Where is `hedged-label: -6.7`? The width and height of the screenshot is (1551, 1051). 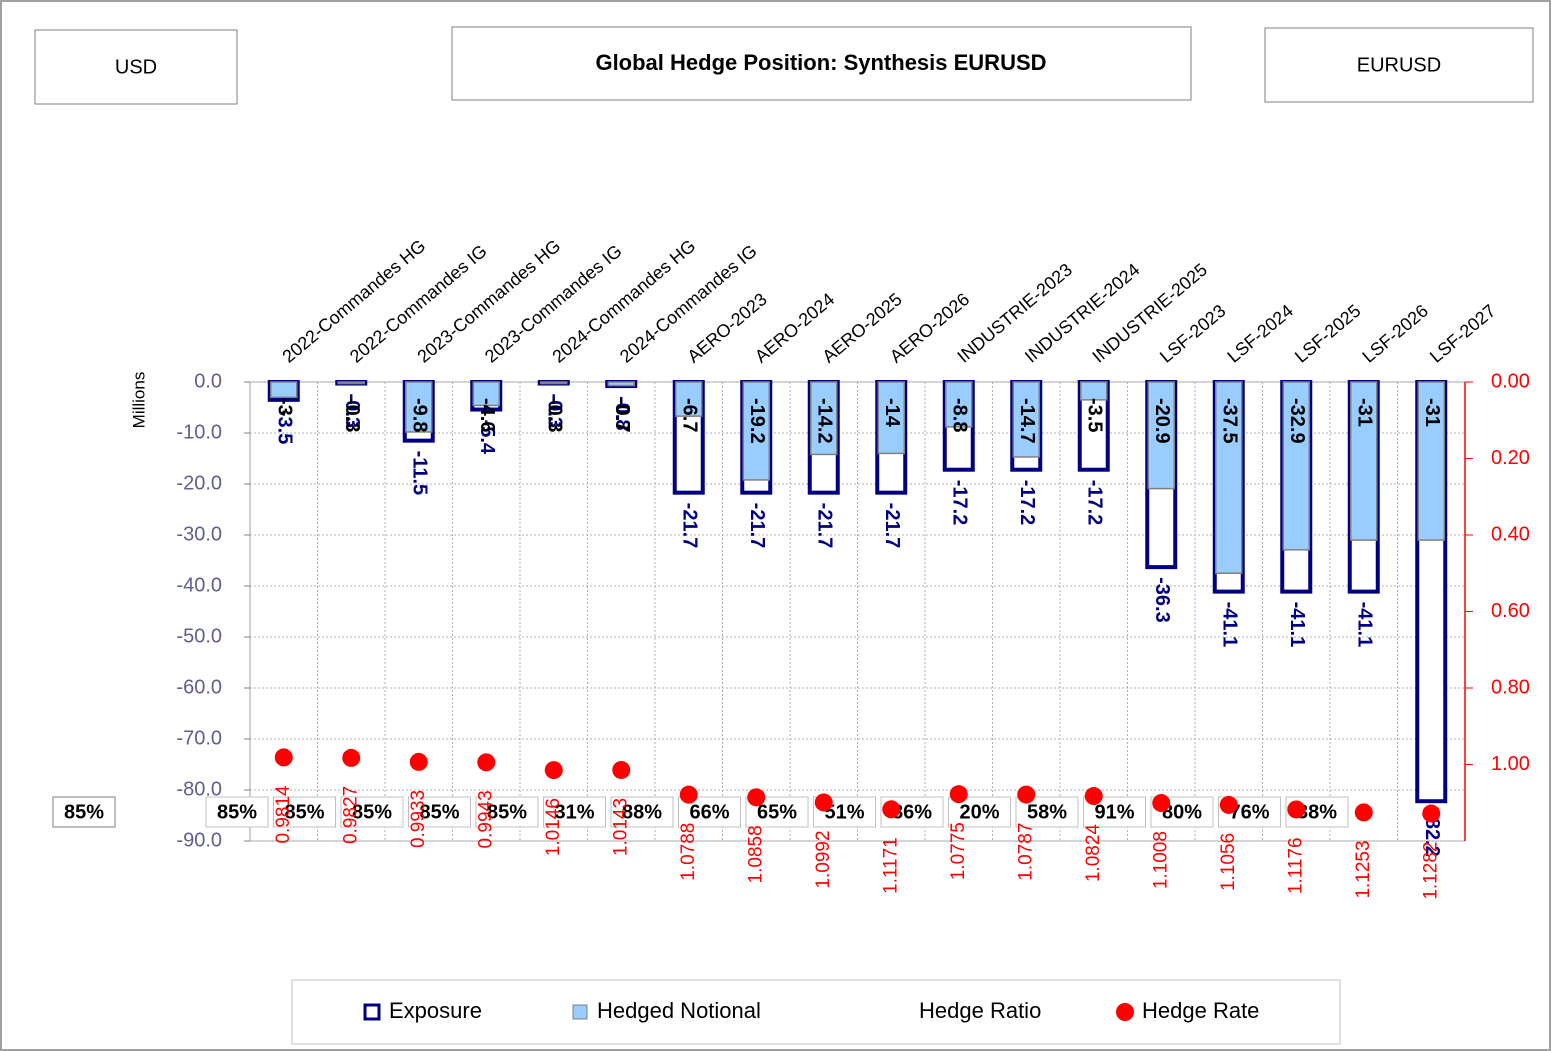
hedged-label: -6.7 is located at coordinates (689, 415).